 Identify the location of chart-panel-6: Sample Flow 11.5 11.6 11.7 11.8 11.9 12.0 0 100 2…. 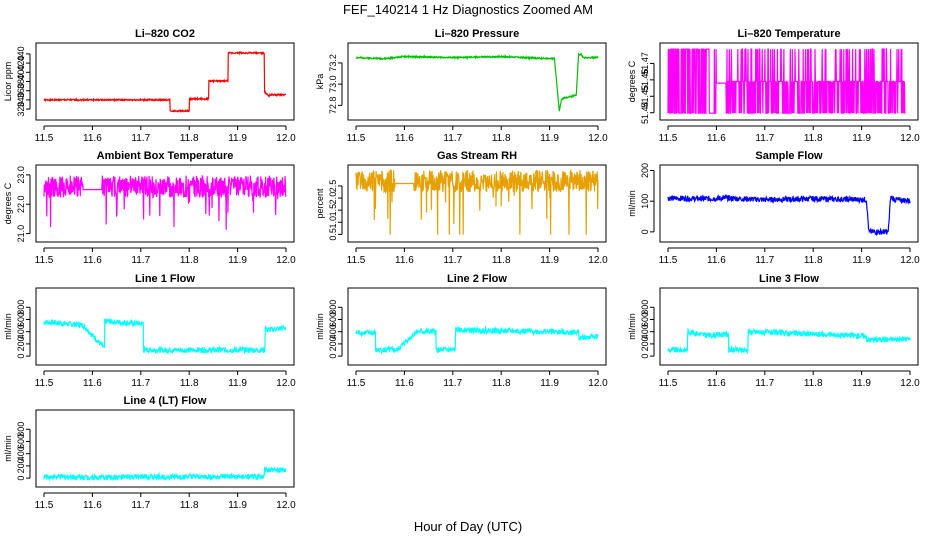
(773, 208).